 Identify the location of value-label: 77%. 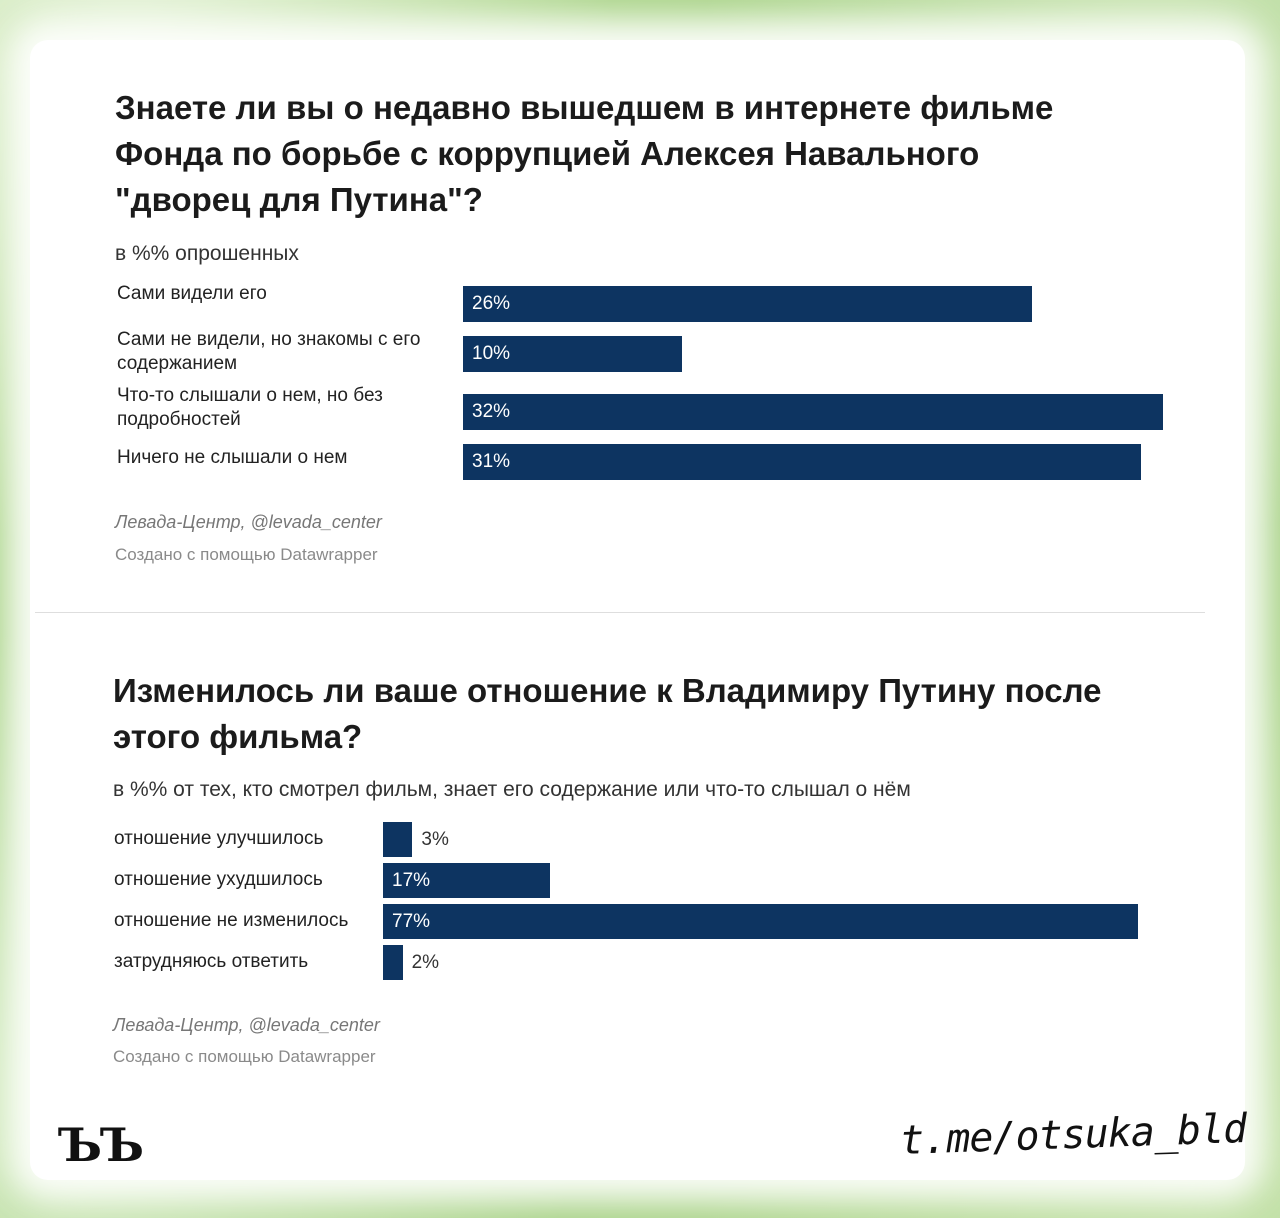
(411, 921).